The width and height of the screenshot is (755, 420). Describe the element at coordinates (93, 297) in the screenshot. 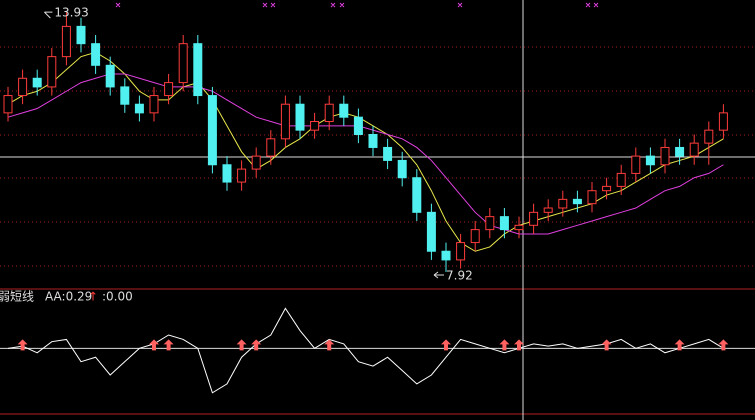

I see `aa-arrow: ↑` at that location.